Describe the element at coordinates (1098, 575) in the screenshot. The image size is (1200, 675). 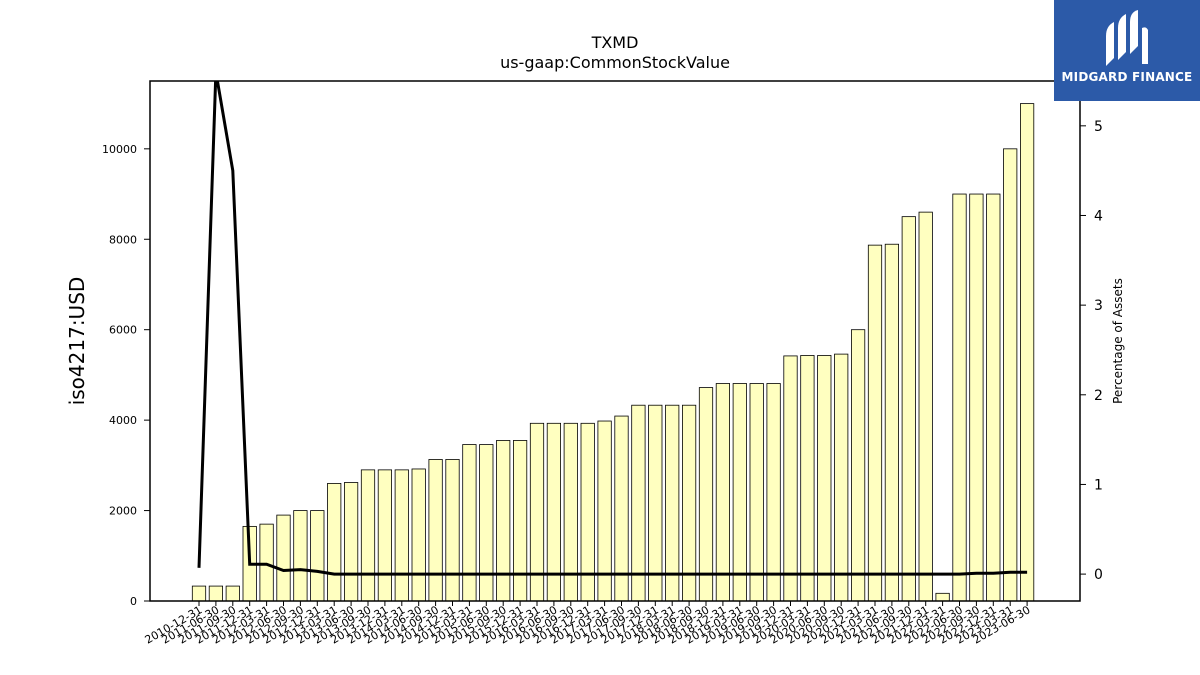
I see `y-right-tick-label: 0` at that location.